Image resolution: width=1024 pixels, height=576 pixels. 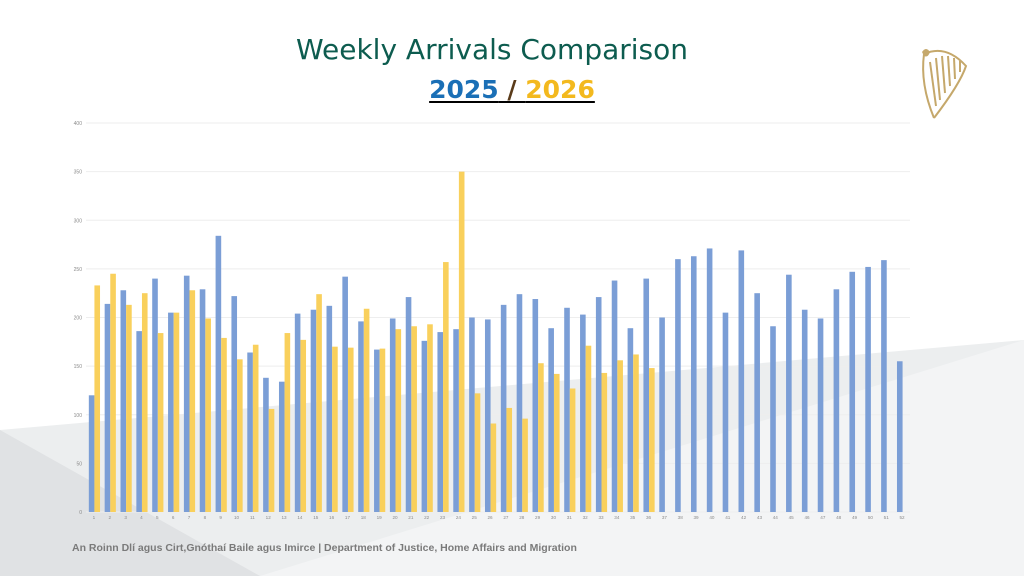 What do you see at coordinates (538, 517) in the screenshot?
I see `x-tick-label: 29` at bounding box center [538, 517].